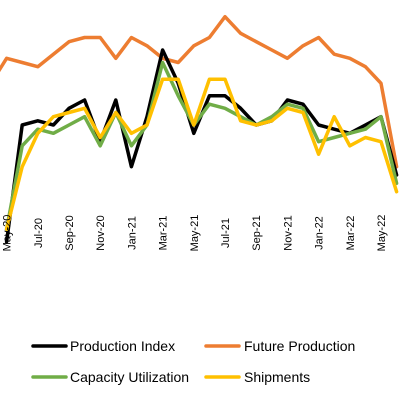 The image size is (400, 400). I want to click on x-tick-label: Jul-21, so click(226, 233).